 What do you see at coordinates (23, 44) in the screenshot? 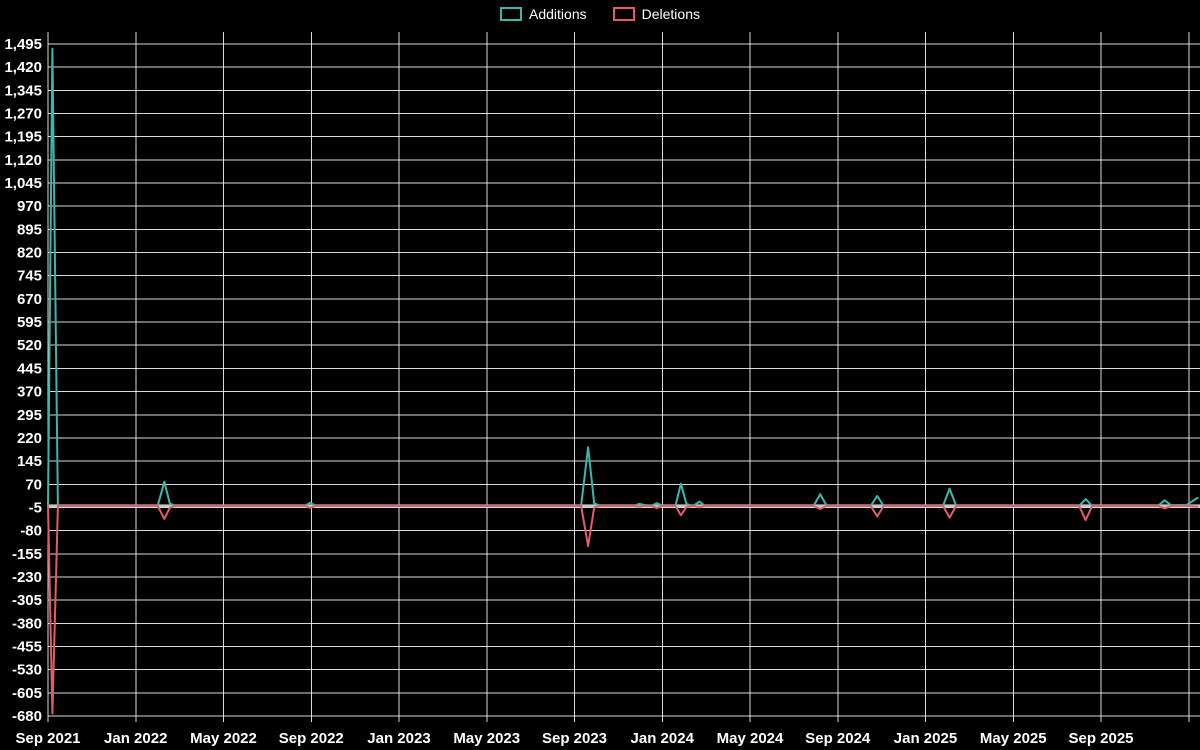
I see `y-tick-label: 1,495` at bounding box center [23, 44].